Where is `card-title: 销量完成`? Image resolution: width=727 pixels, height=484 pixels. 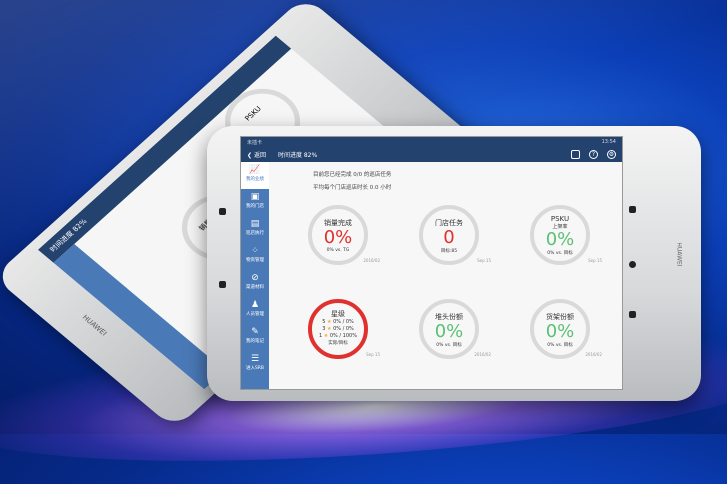
card-title: 销量完成 is located at coordinates (338, 223).